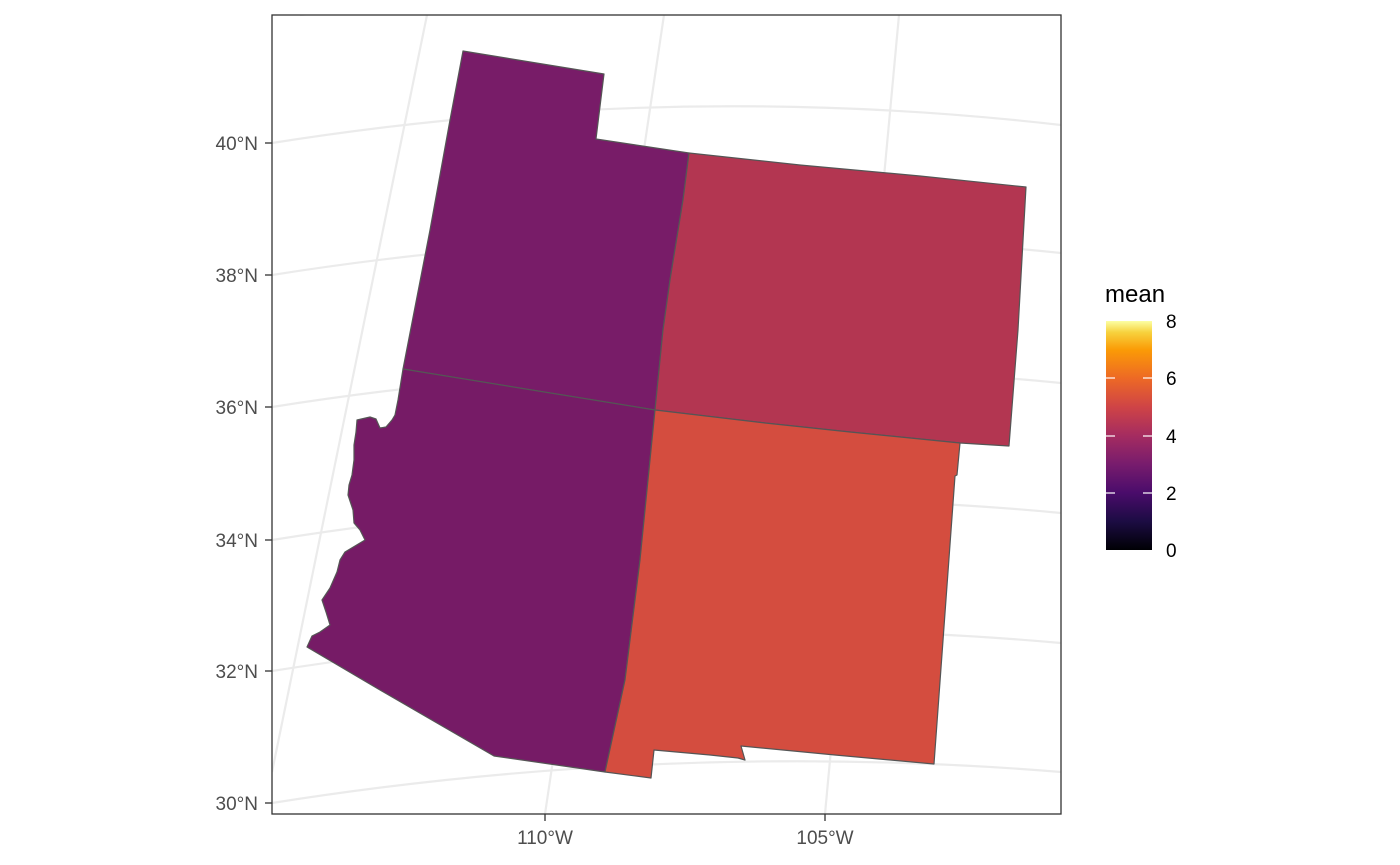 The height and width of the screenshot is (865, 1400). What do you see at coordinates (782, 594) in the screenshot?
I see `state-new-mexico` at bounding box center [782, 594].